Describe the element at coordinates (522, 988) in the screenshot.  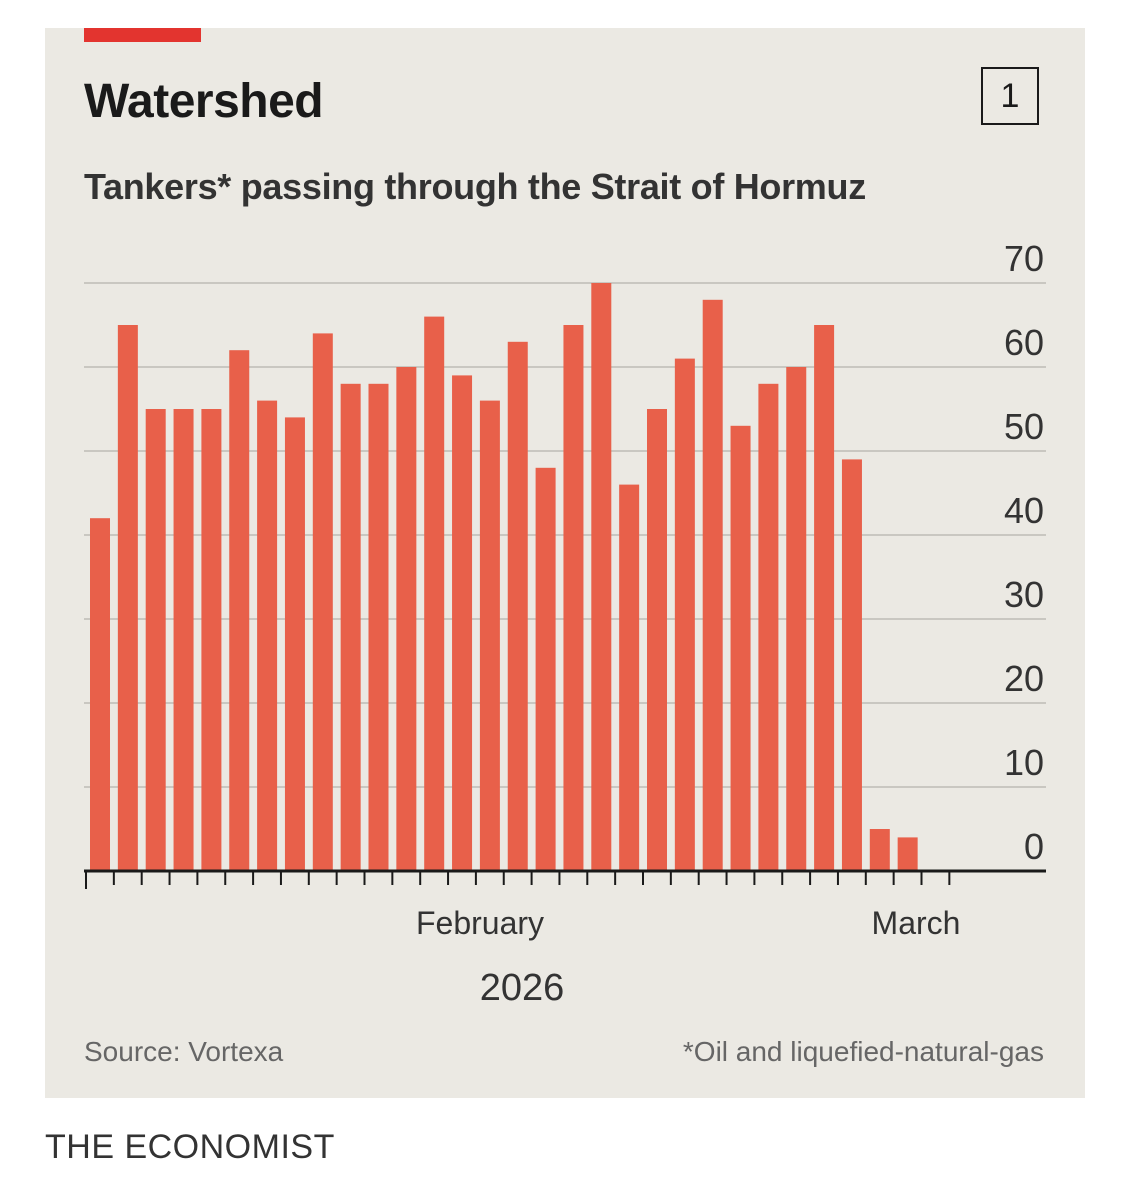
I see `x-axis-year-label: 2026` at that location.